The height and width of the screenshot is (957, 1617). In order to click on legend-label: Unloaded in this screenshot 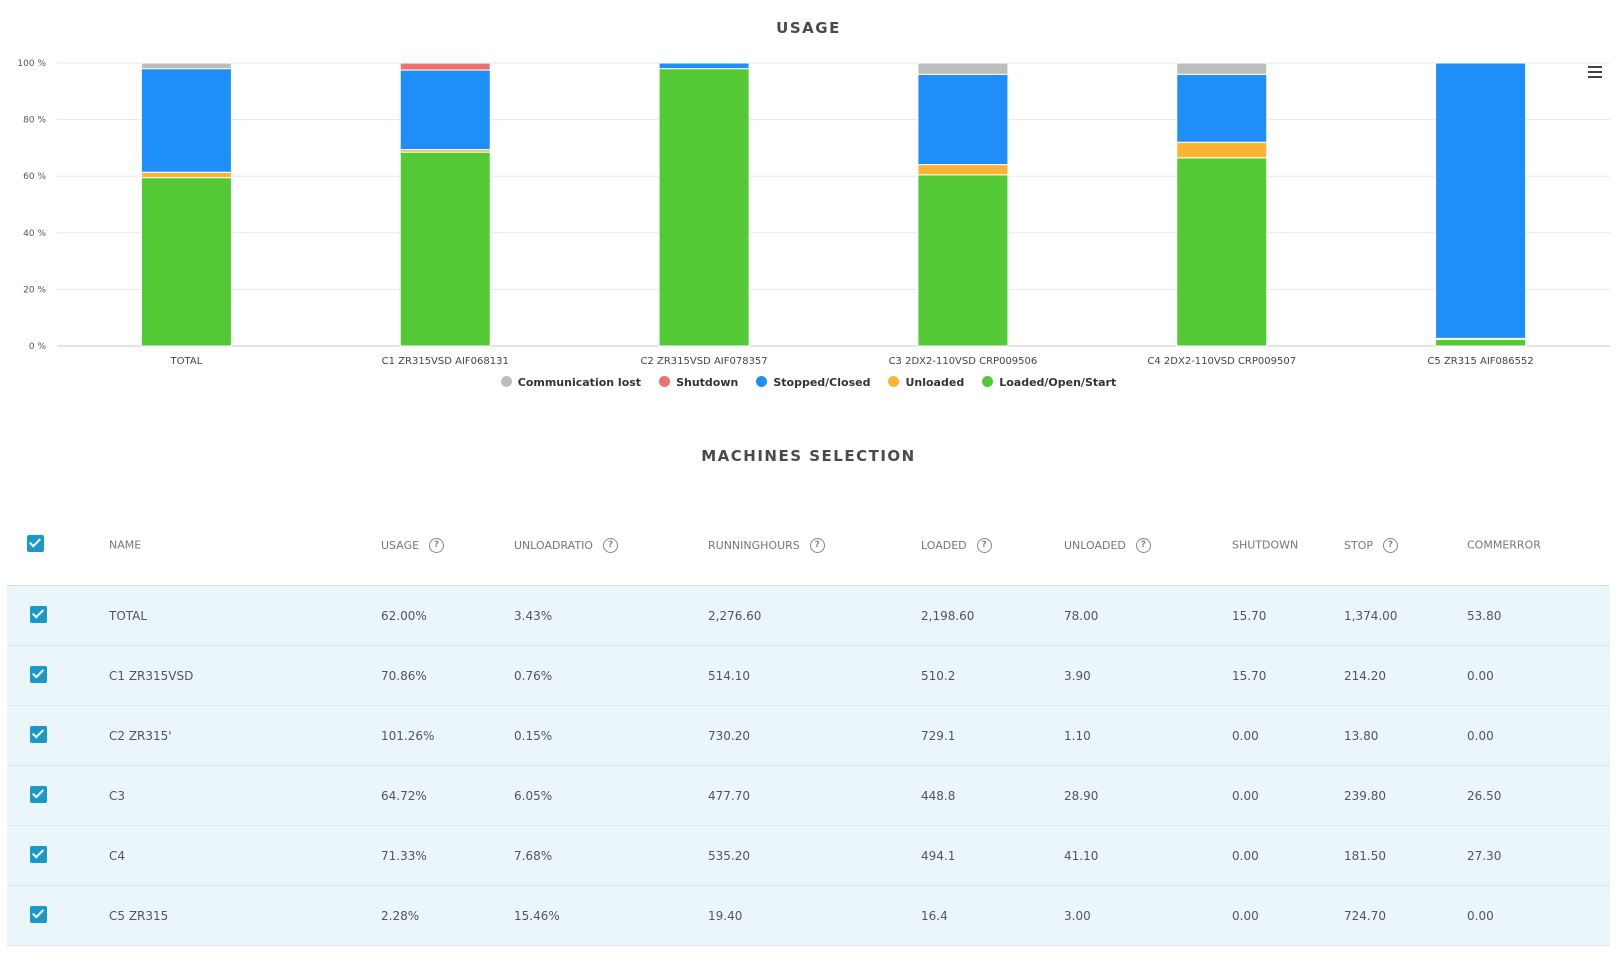, I will do `click(935, 382)`.